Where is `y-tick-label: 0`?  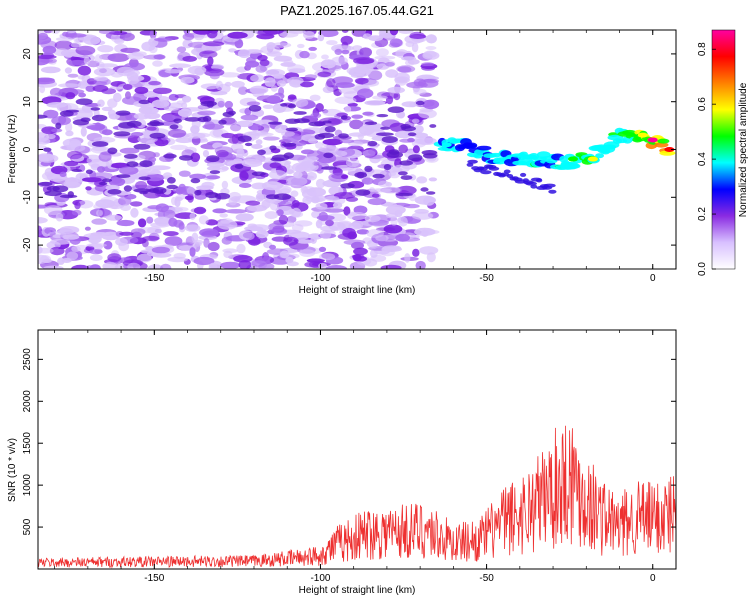 y-tick-label: 0 is located at coordinates (27, 149).